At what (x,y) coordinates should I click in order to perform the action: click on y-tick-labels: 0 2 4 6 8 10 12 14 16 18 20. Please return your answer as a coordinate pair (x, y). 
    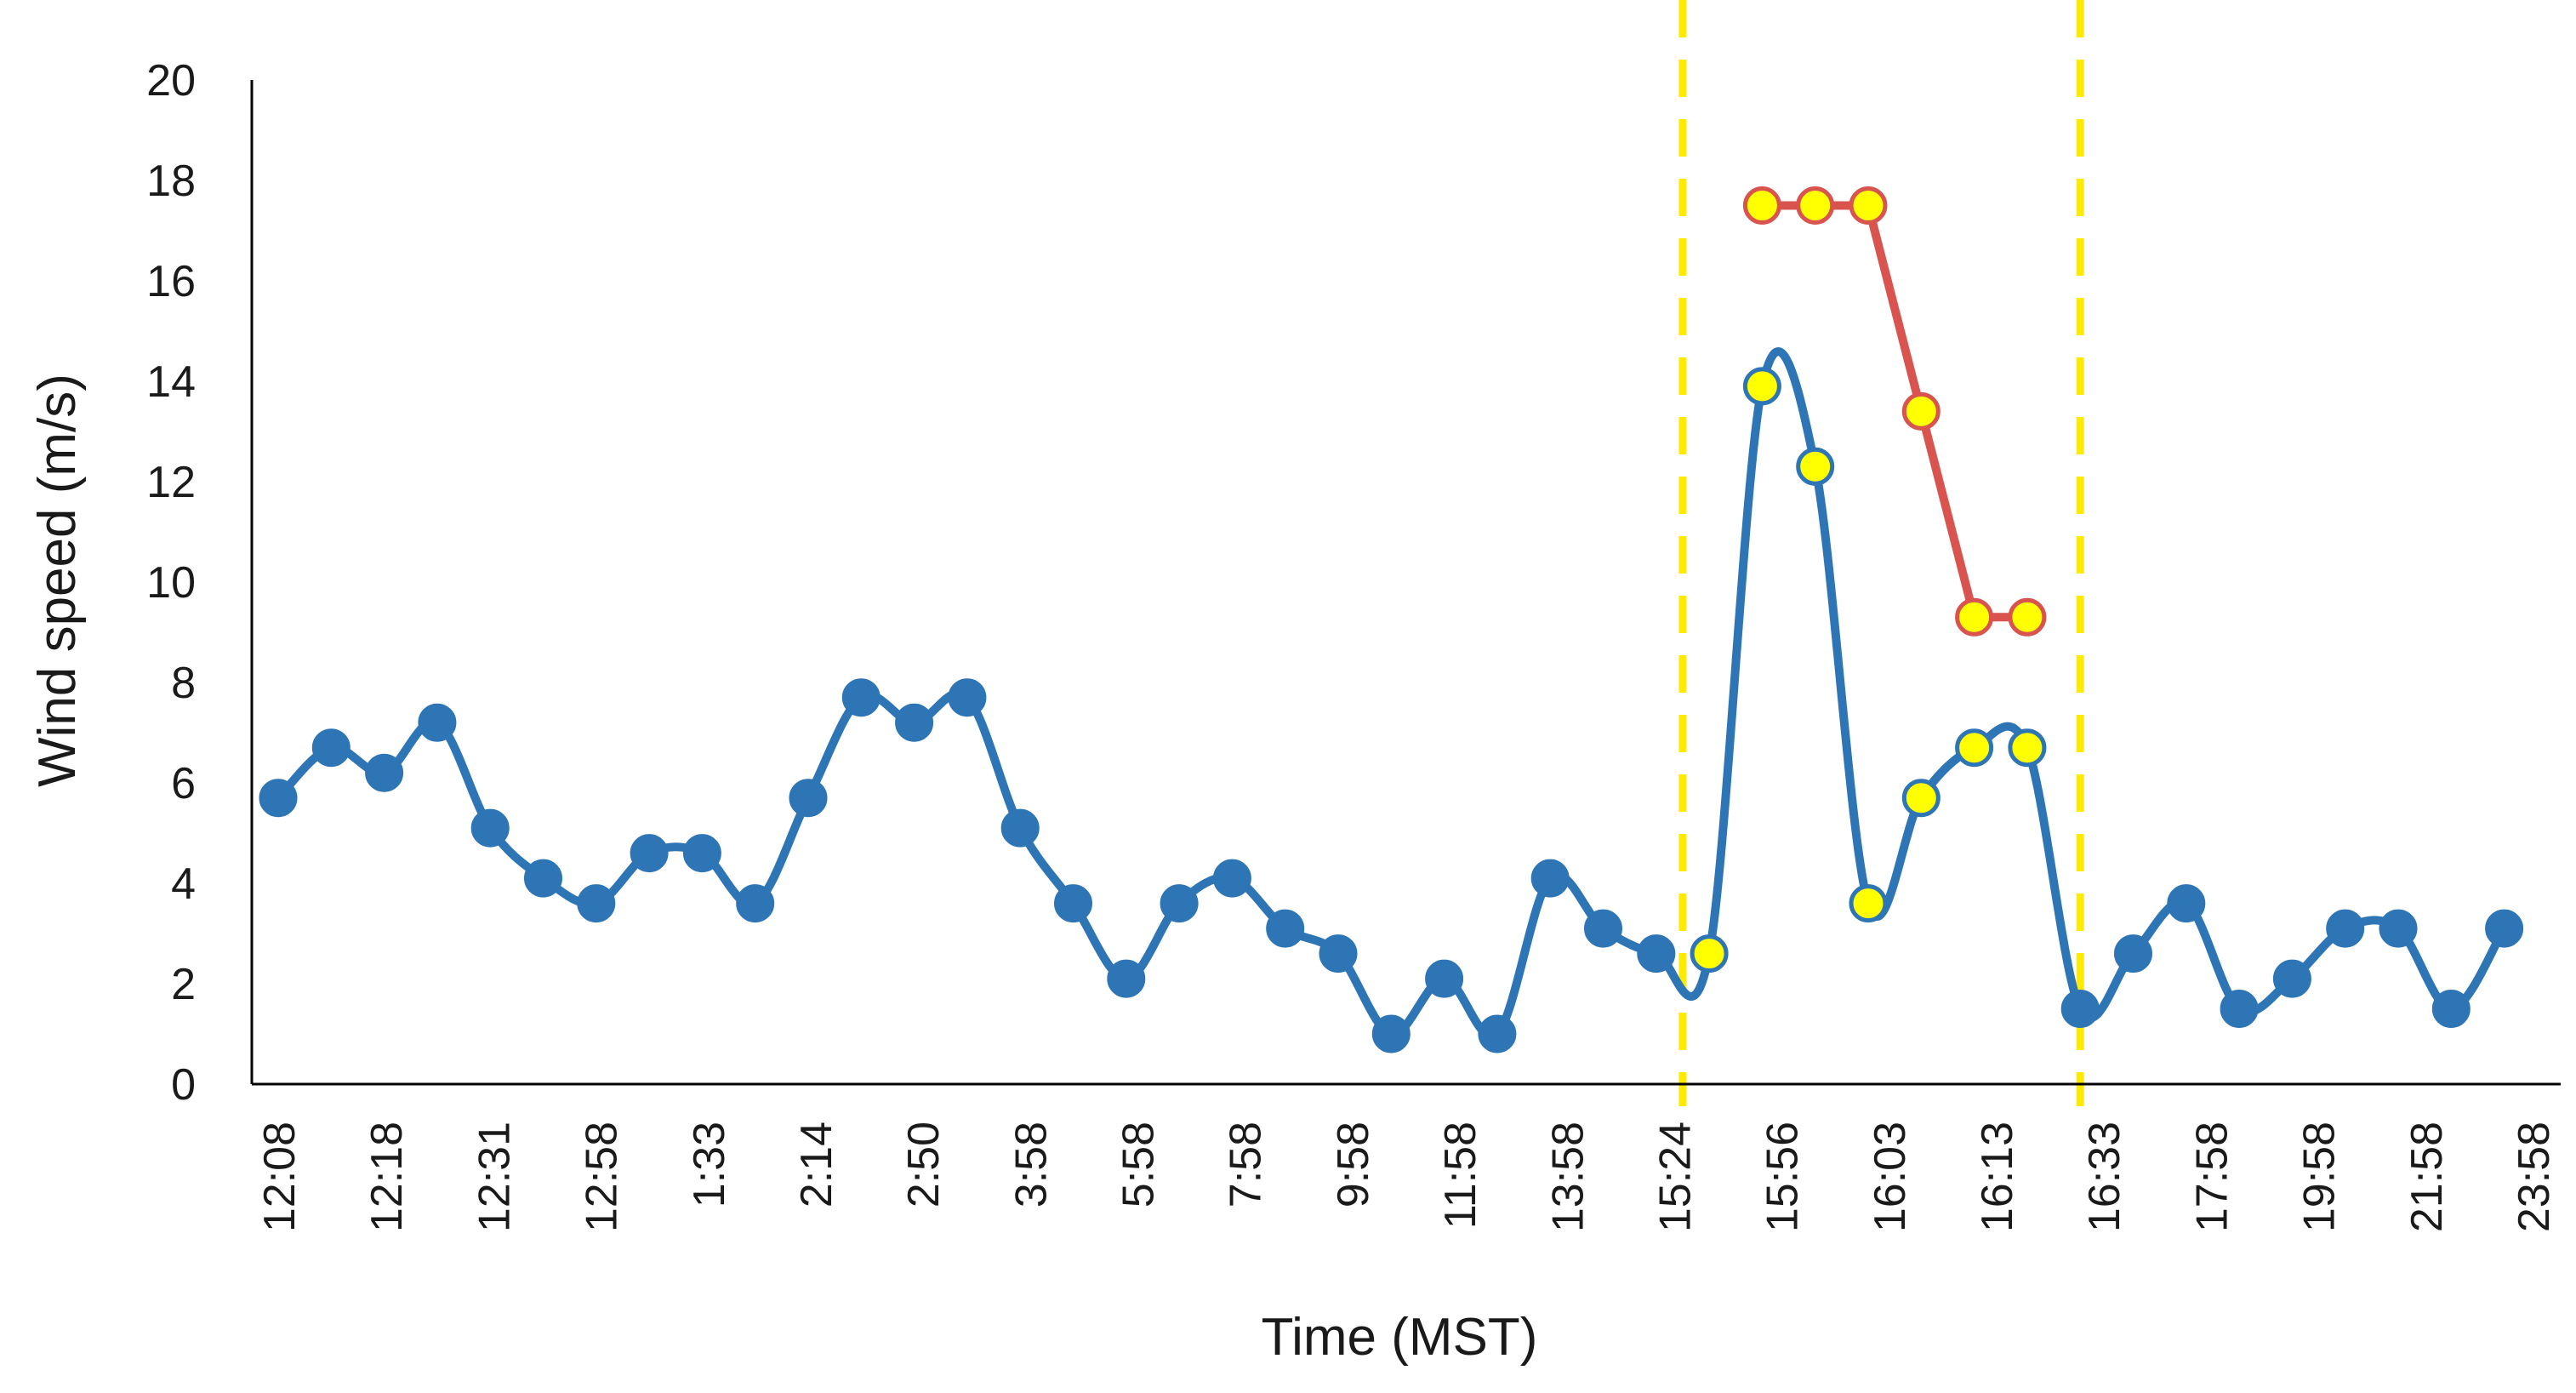
    Looking at the image, I should click on (171, 583).